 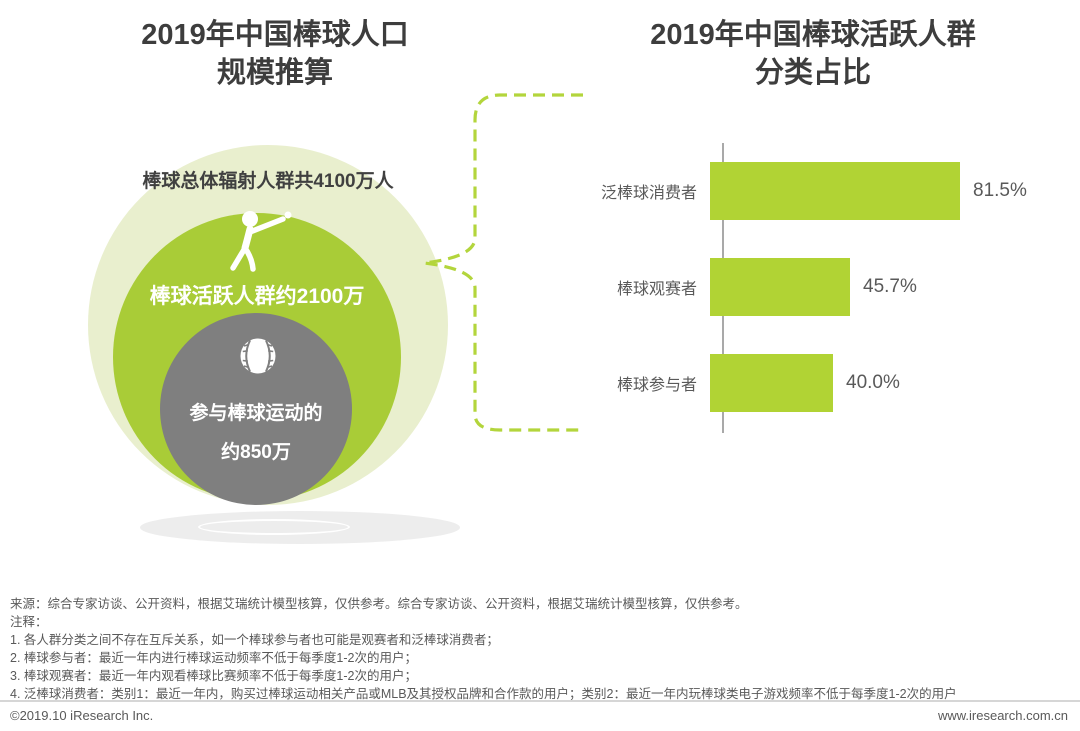 I want to click on inner-circle-label-line2: 约850万, so click(x=256, y=452).